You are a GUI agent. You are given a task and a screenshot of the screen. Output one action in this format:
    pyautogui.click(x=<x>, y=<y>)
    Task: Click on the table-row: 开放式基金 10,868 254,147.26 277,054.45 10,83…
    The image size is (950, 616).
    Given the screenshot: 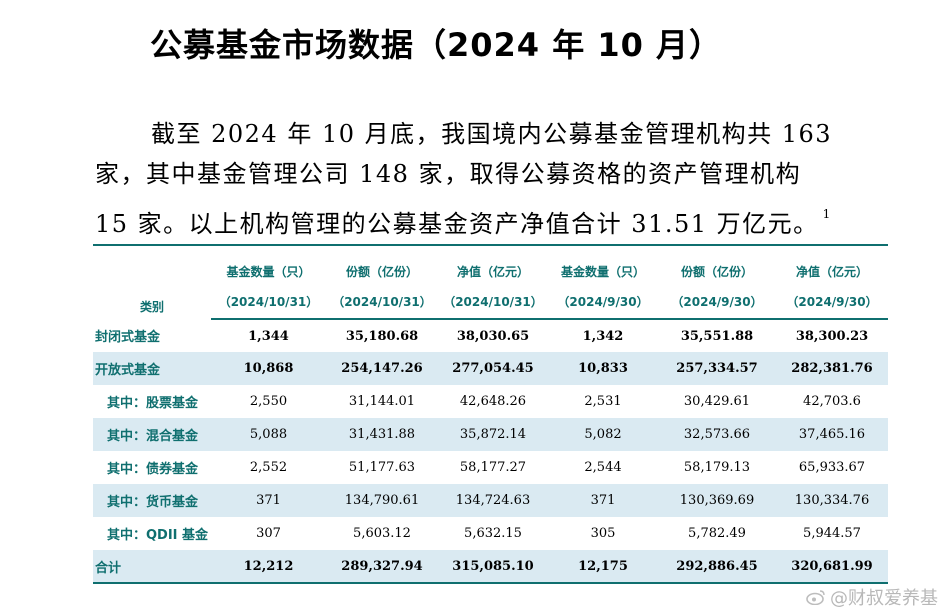 What is the action you would take?
    pyautogui.click(x=490, y=368)
    